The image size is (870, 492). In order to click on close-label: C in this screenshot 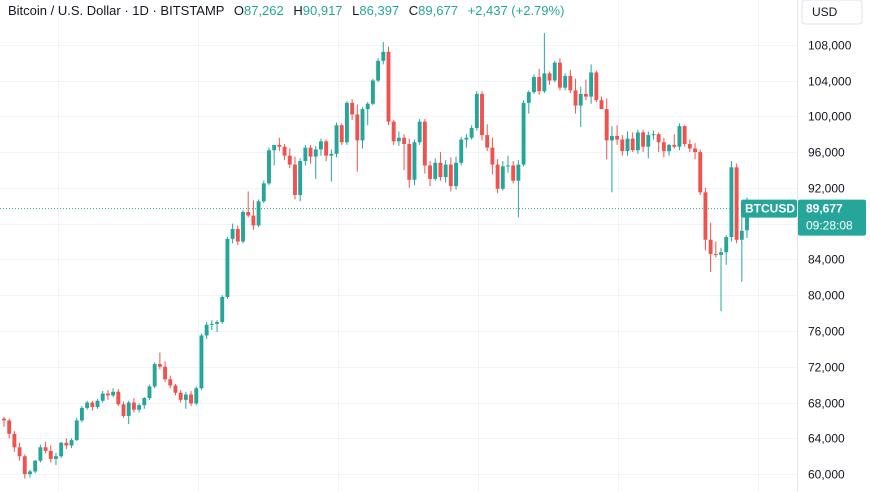, I will do `click(413, 10)`.